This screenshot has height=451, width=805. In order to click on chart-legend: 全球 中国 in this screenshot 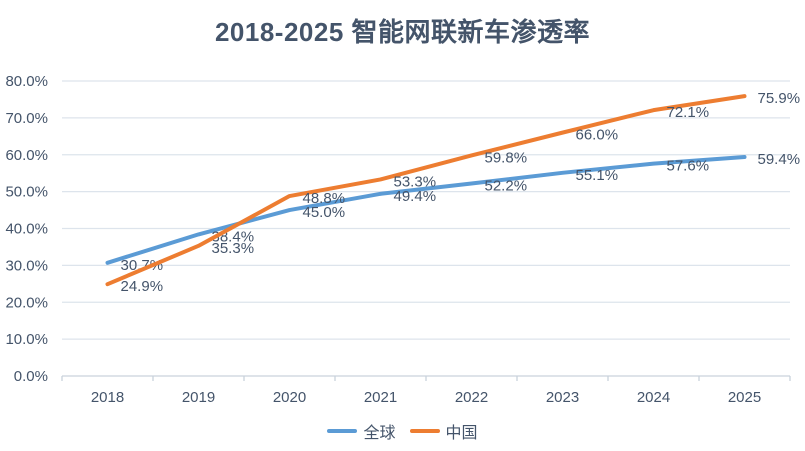, I will do `click(402, 431)`.